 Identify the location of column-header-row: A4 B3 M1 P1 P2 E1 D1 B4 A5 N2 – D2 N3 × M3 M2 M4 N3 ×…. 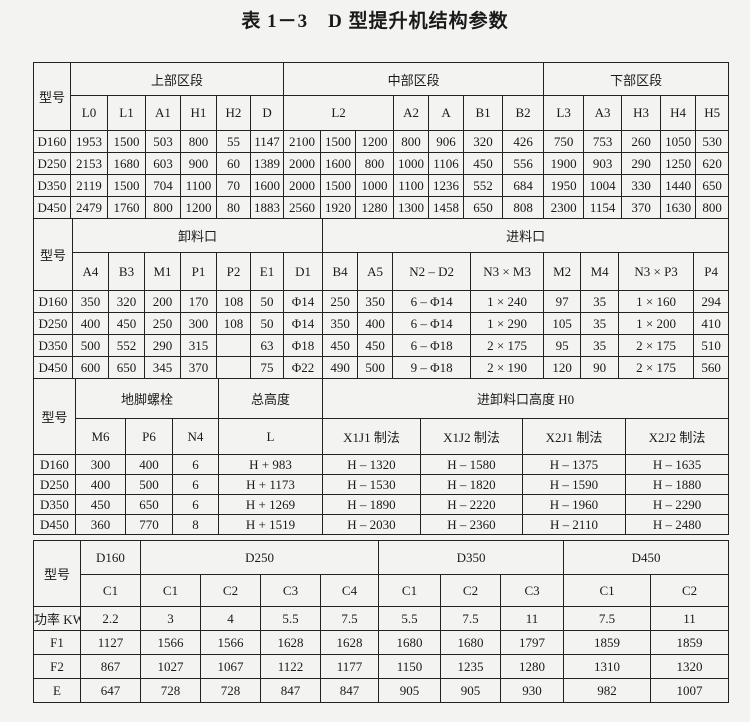
(382, 271).